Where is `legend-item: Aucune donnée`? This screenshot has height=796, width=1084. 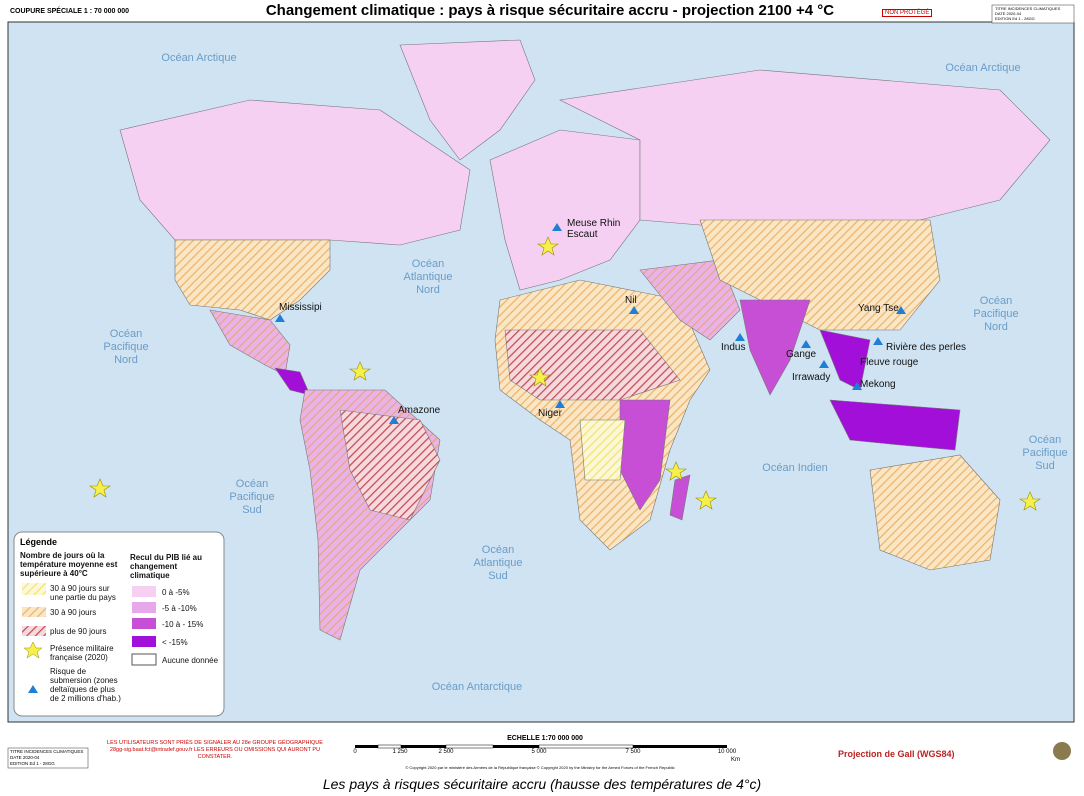 legend-item: Aucune donnée is located at coordinates (190, 660).